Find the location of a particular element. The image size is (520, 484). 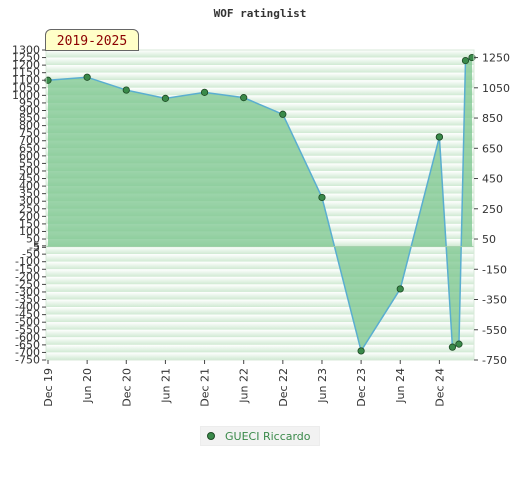

y-right-tick-label: 50 is located at coordinates (489, 239).